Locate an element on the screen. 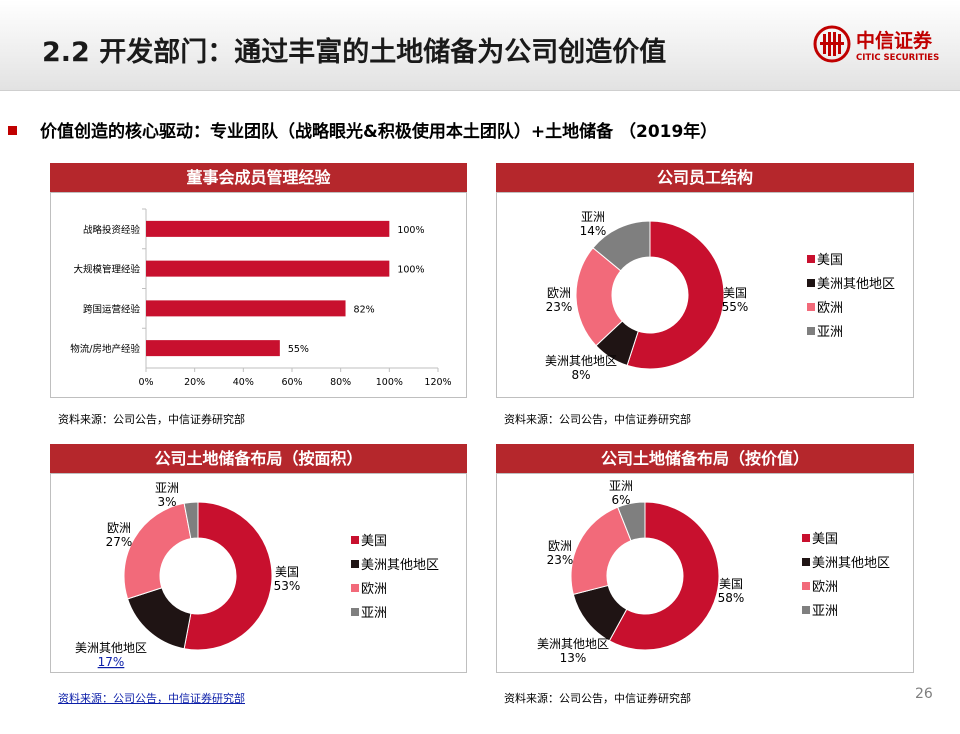  x-tick-label: 100% is located at coordinates (389, 382).